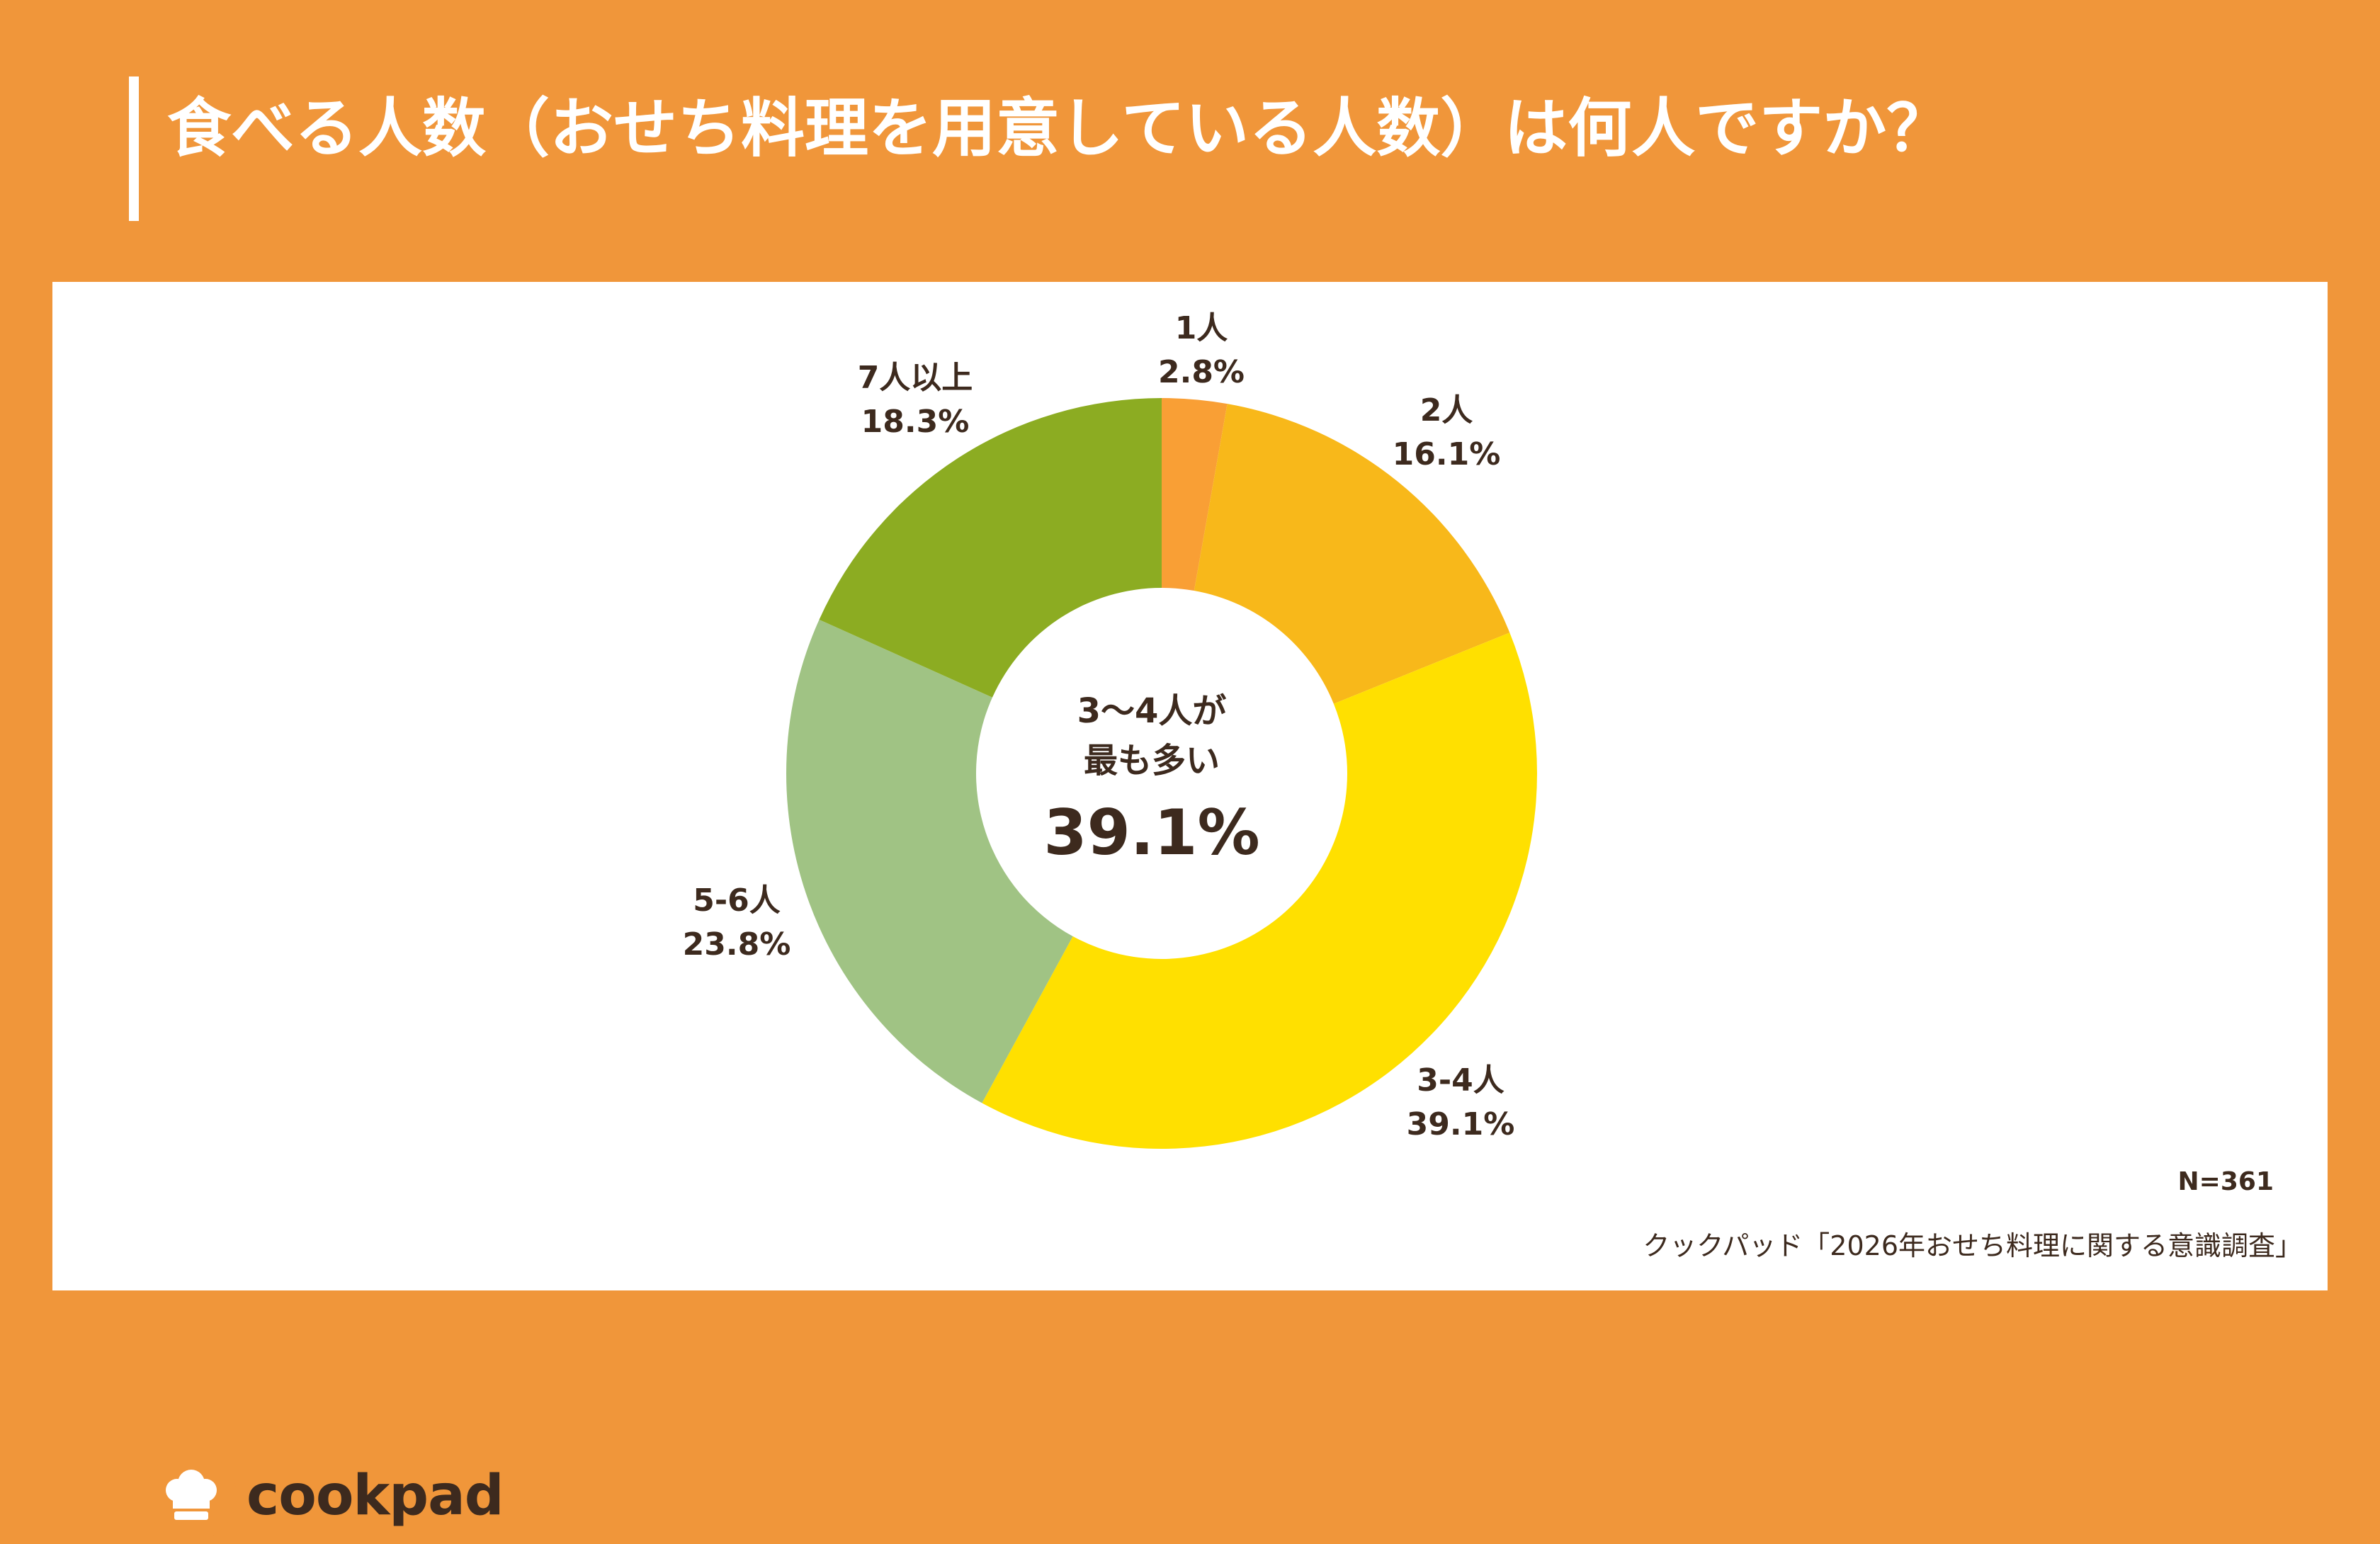  What do you see at coordinates (1201, 372) in the screenshot?
I see `slice-value-label: 2.8%` at bounding box center [1201, 372].